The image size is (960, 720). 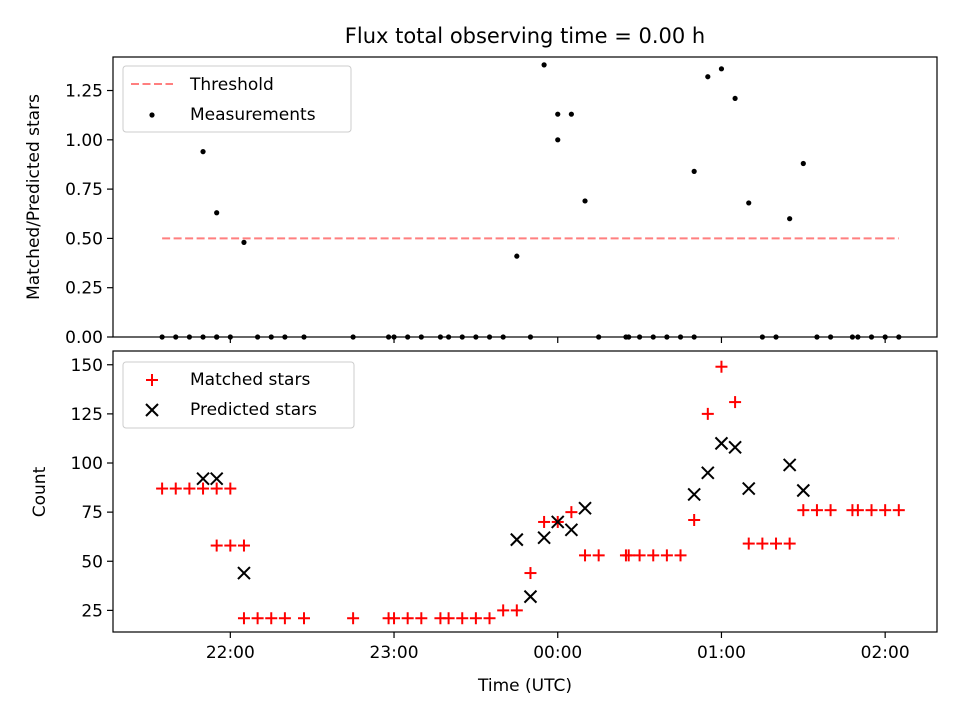 I want to click on y-tick-label: 25, so click(x=92, y=611).